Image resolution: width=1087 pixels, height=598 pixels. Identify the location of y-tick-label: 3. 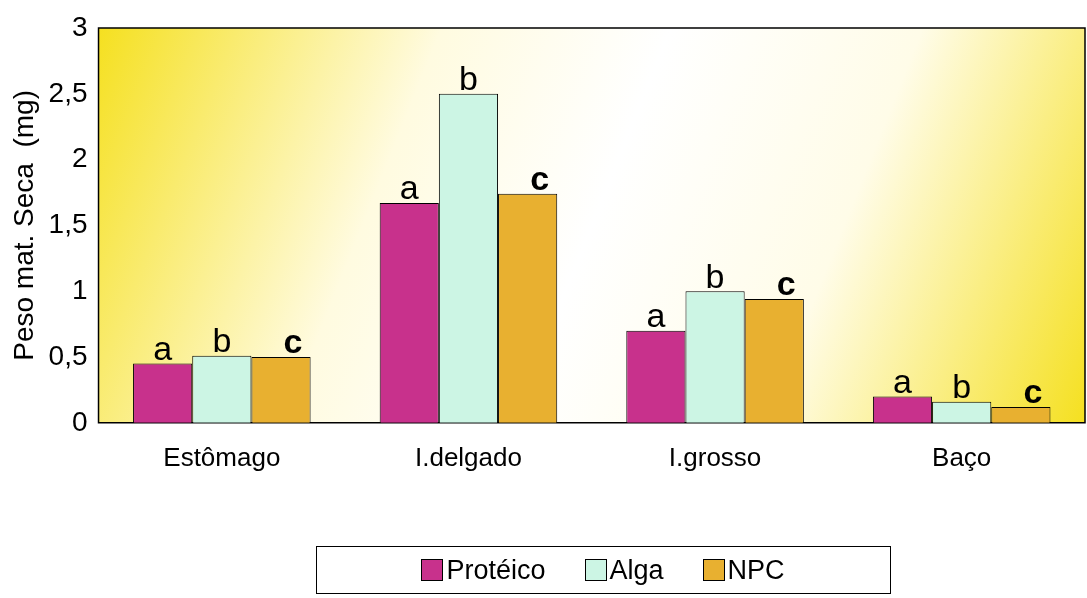
(79, 26).